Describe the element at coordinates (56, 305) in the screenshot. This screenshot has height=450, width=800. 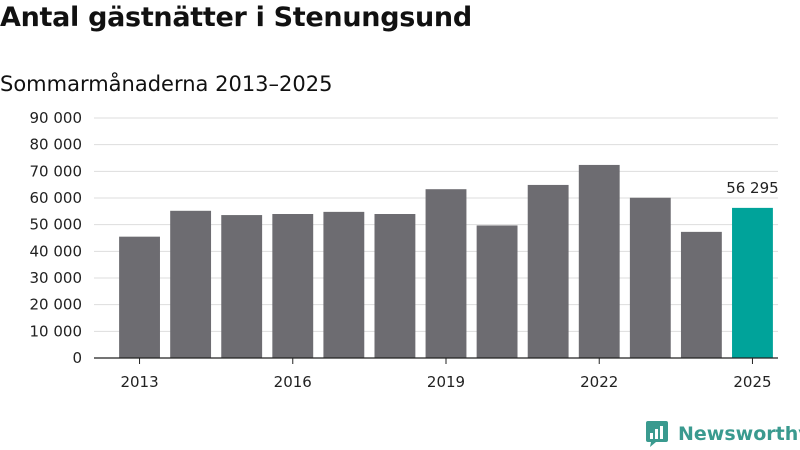
I see `y-tick-label: 20 000` at that location.